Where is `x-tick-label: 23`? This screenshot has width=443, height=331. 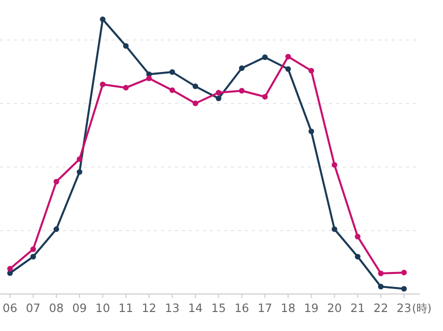 x-tick-label: 23 is located at coordinates (404, 308).